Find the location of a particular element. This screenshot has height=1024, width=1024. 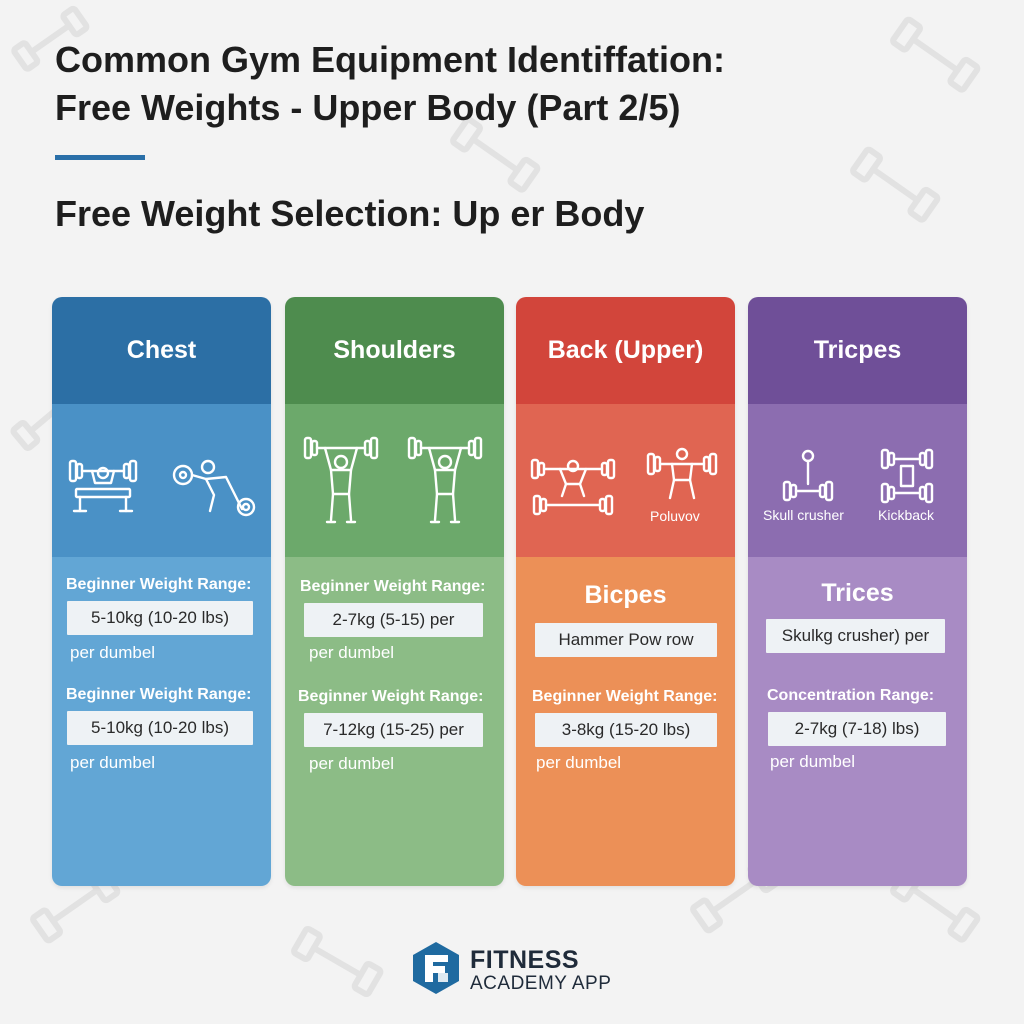

overhead-press-icon is located at coordinates (341, 480).